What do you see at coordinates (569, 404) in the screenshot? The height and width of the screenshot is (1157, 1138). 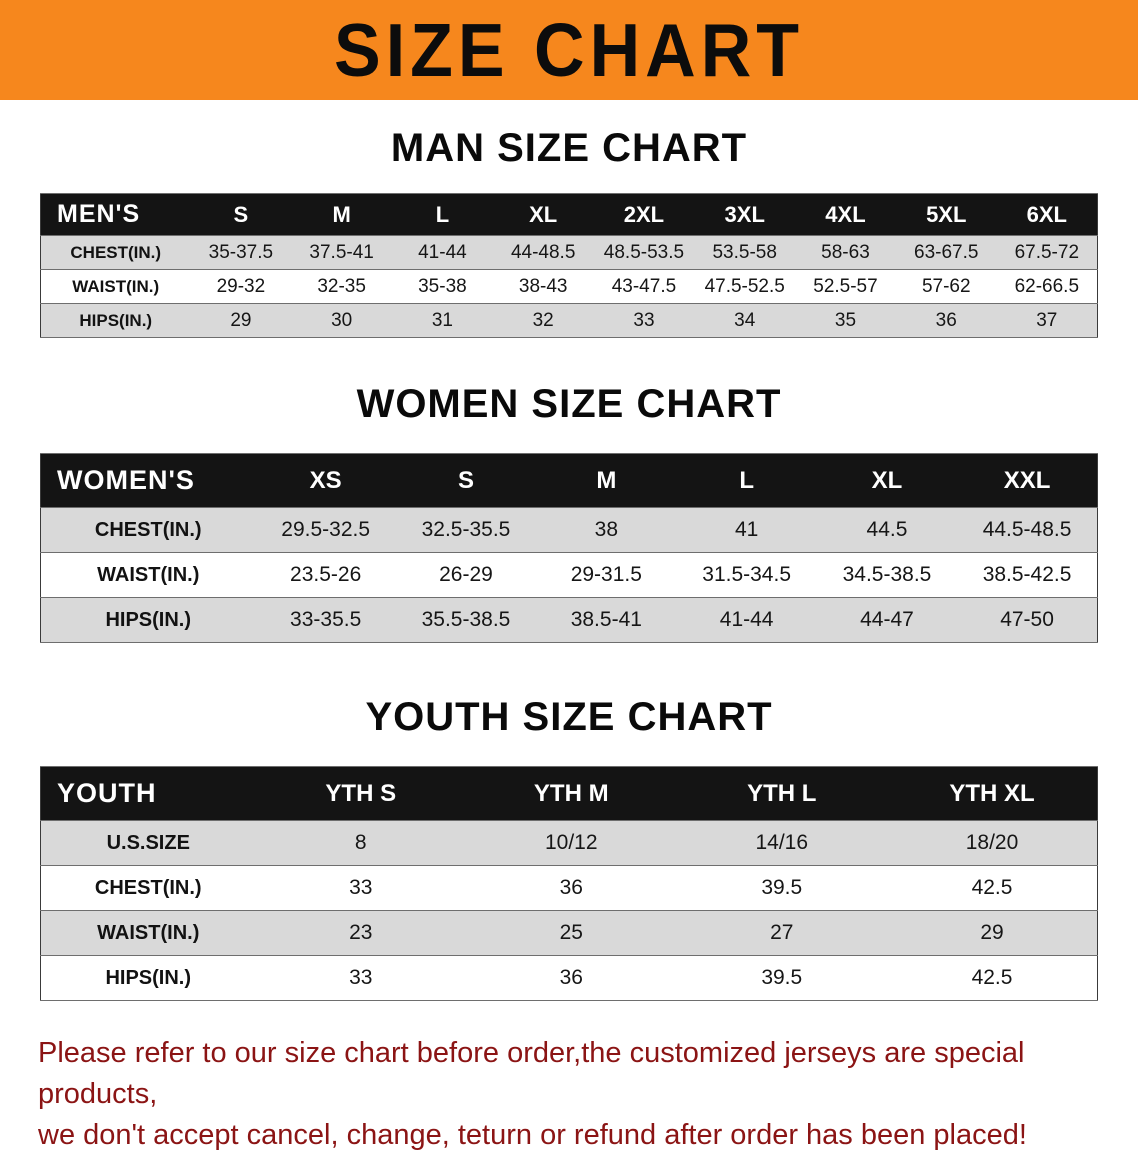 I see `women-section-heading: WOMEN SIZE CHART` at bounding box center [569, 404].